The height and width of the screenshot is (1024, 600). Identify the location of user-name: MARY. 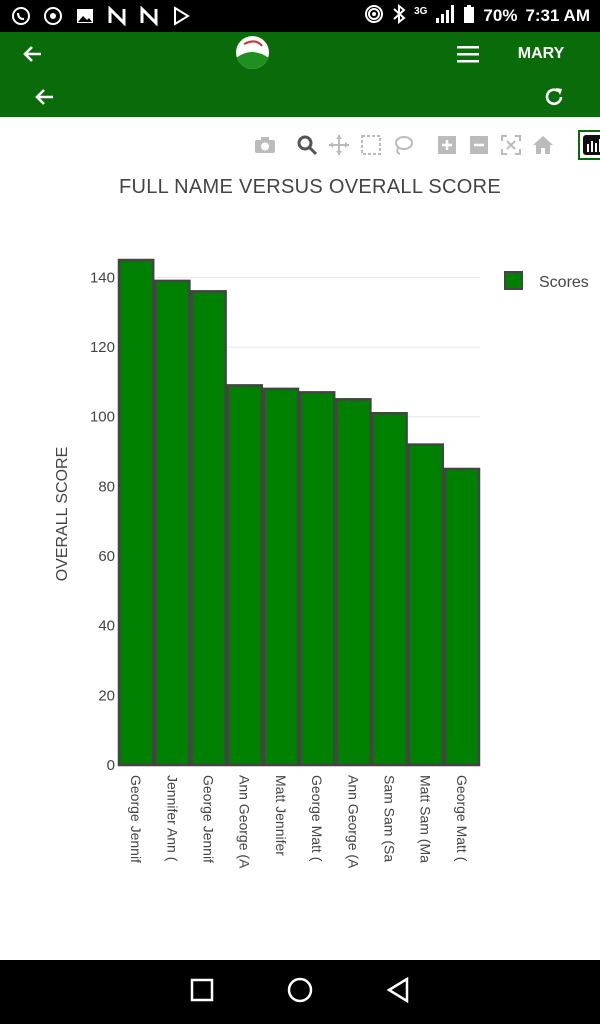
(541, 53).